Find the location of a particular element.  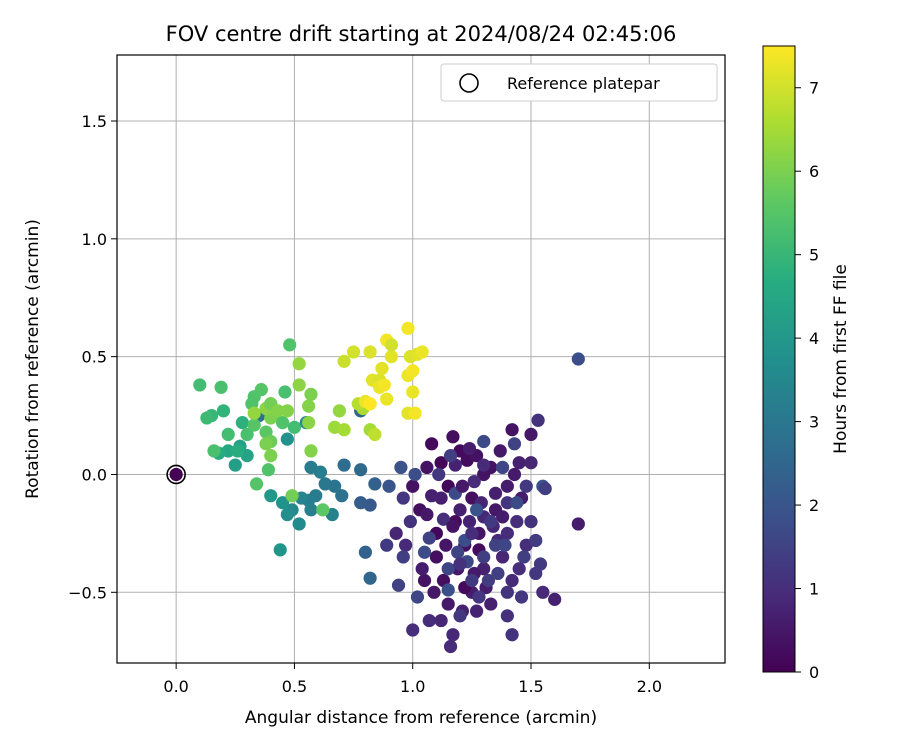

y-tick-label: 1.0 is located at coordinates (94, 239).